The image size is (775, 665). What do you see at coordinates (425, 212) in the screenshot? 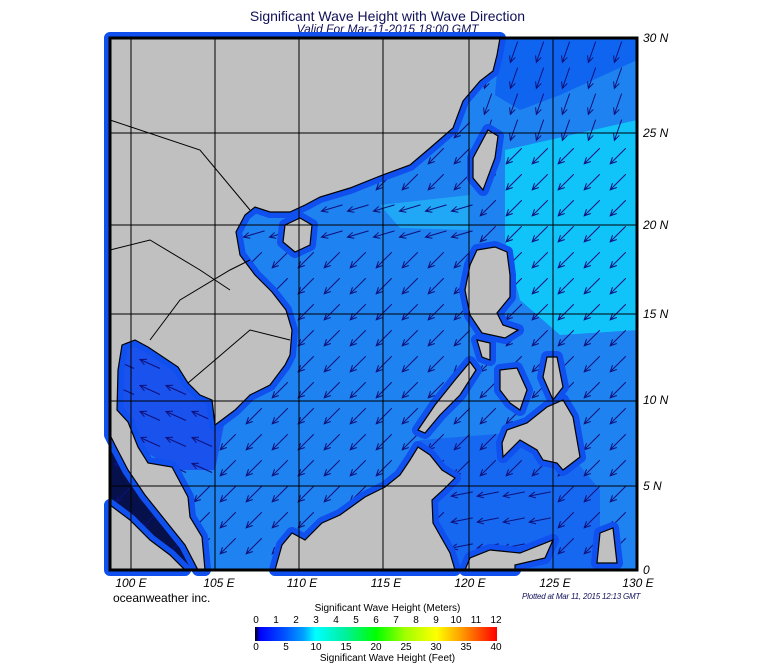
I see `sea-patch-high` at bounding box center [425, 212].